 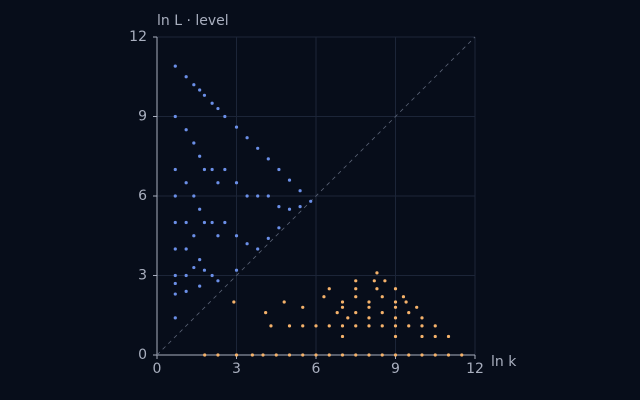 What do you see at coordinates (504, 362) in the screenshot?
I see `x-axis-label: ln k` at bounding box center [504, 362].